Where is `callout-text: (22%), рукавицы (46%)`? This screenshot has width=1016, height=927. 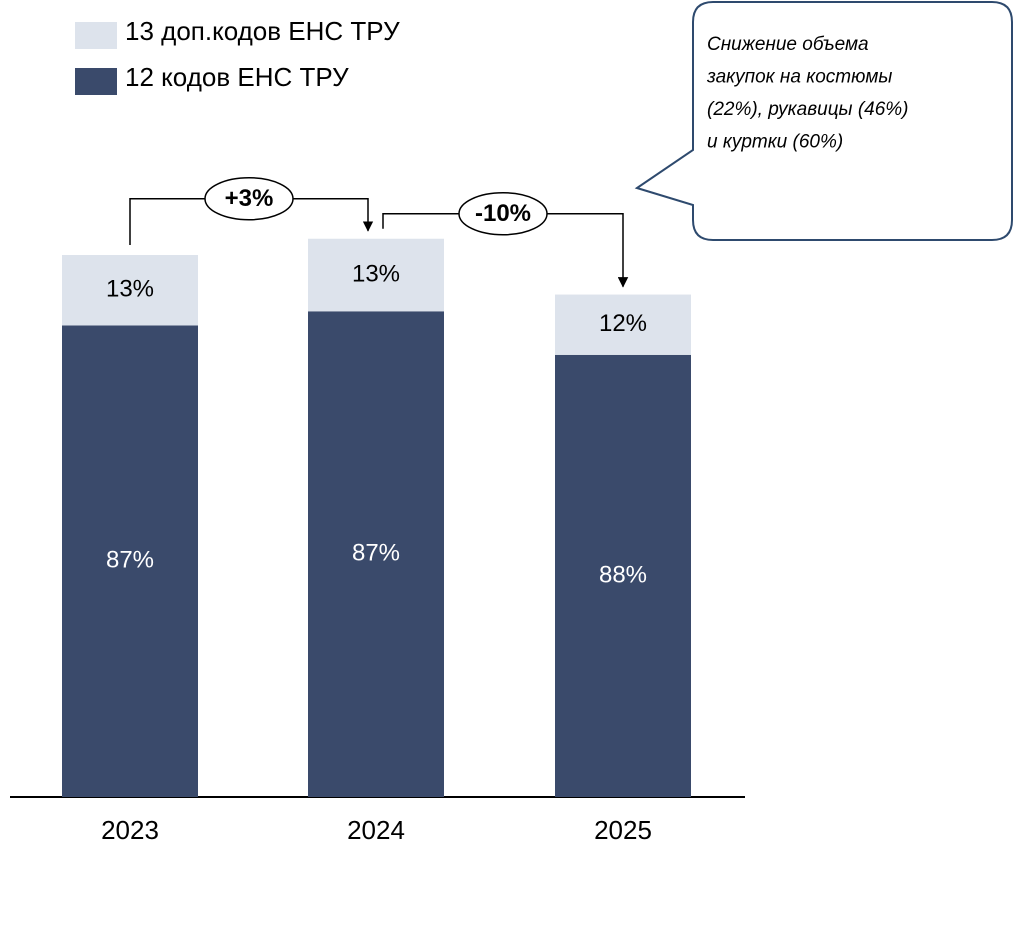 callout-text: (22%), рукавицы (46%) is located at coordinates (808, 109).